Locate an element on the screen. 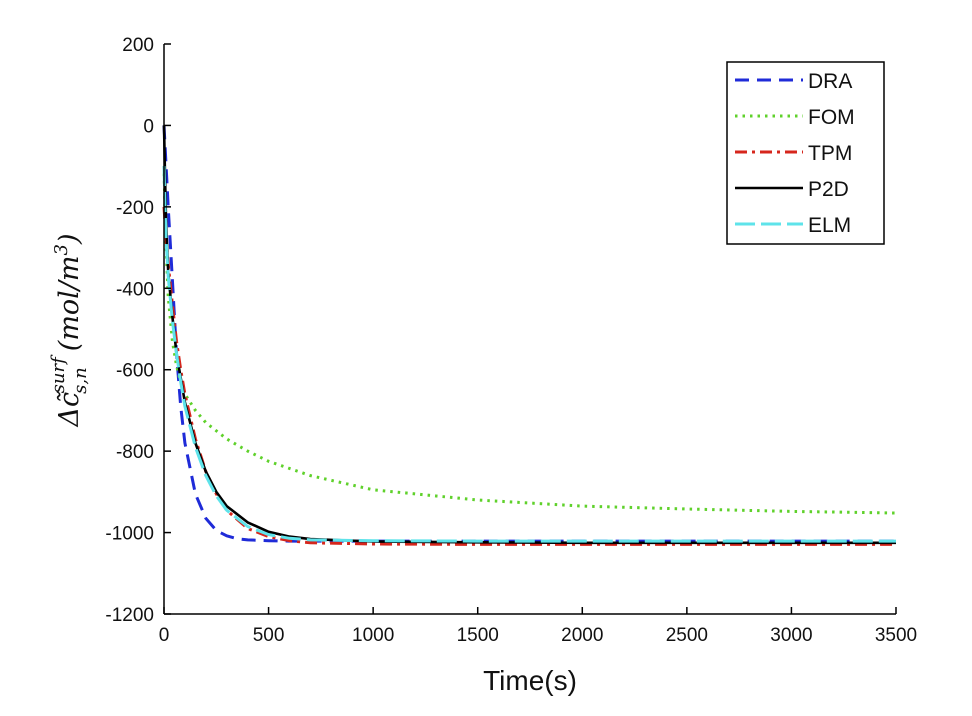 Image resolution: width=972 pixels, height=716 pixels. legend-box is located at coordinates (805, 153).